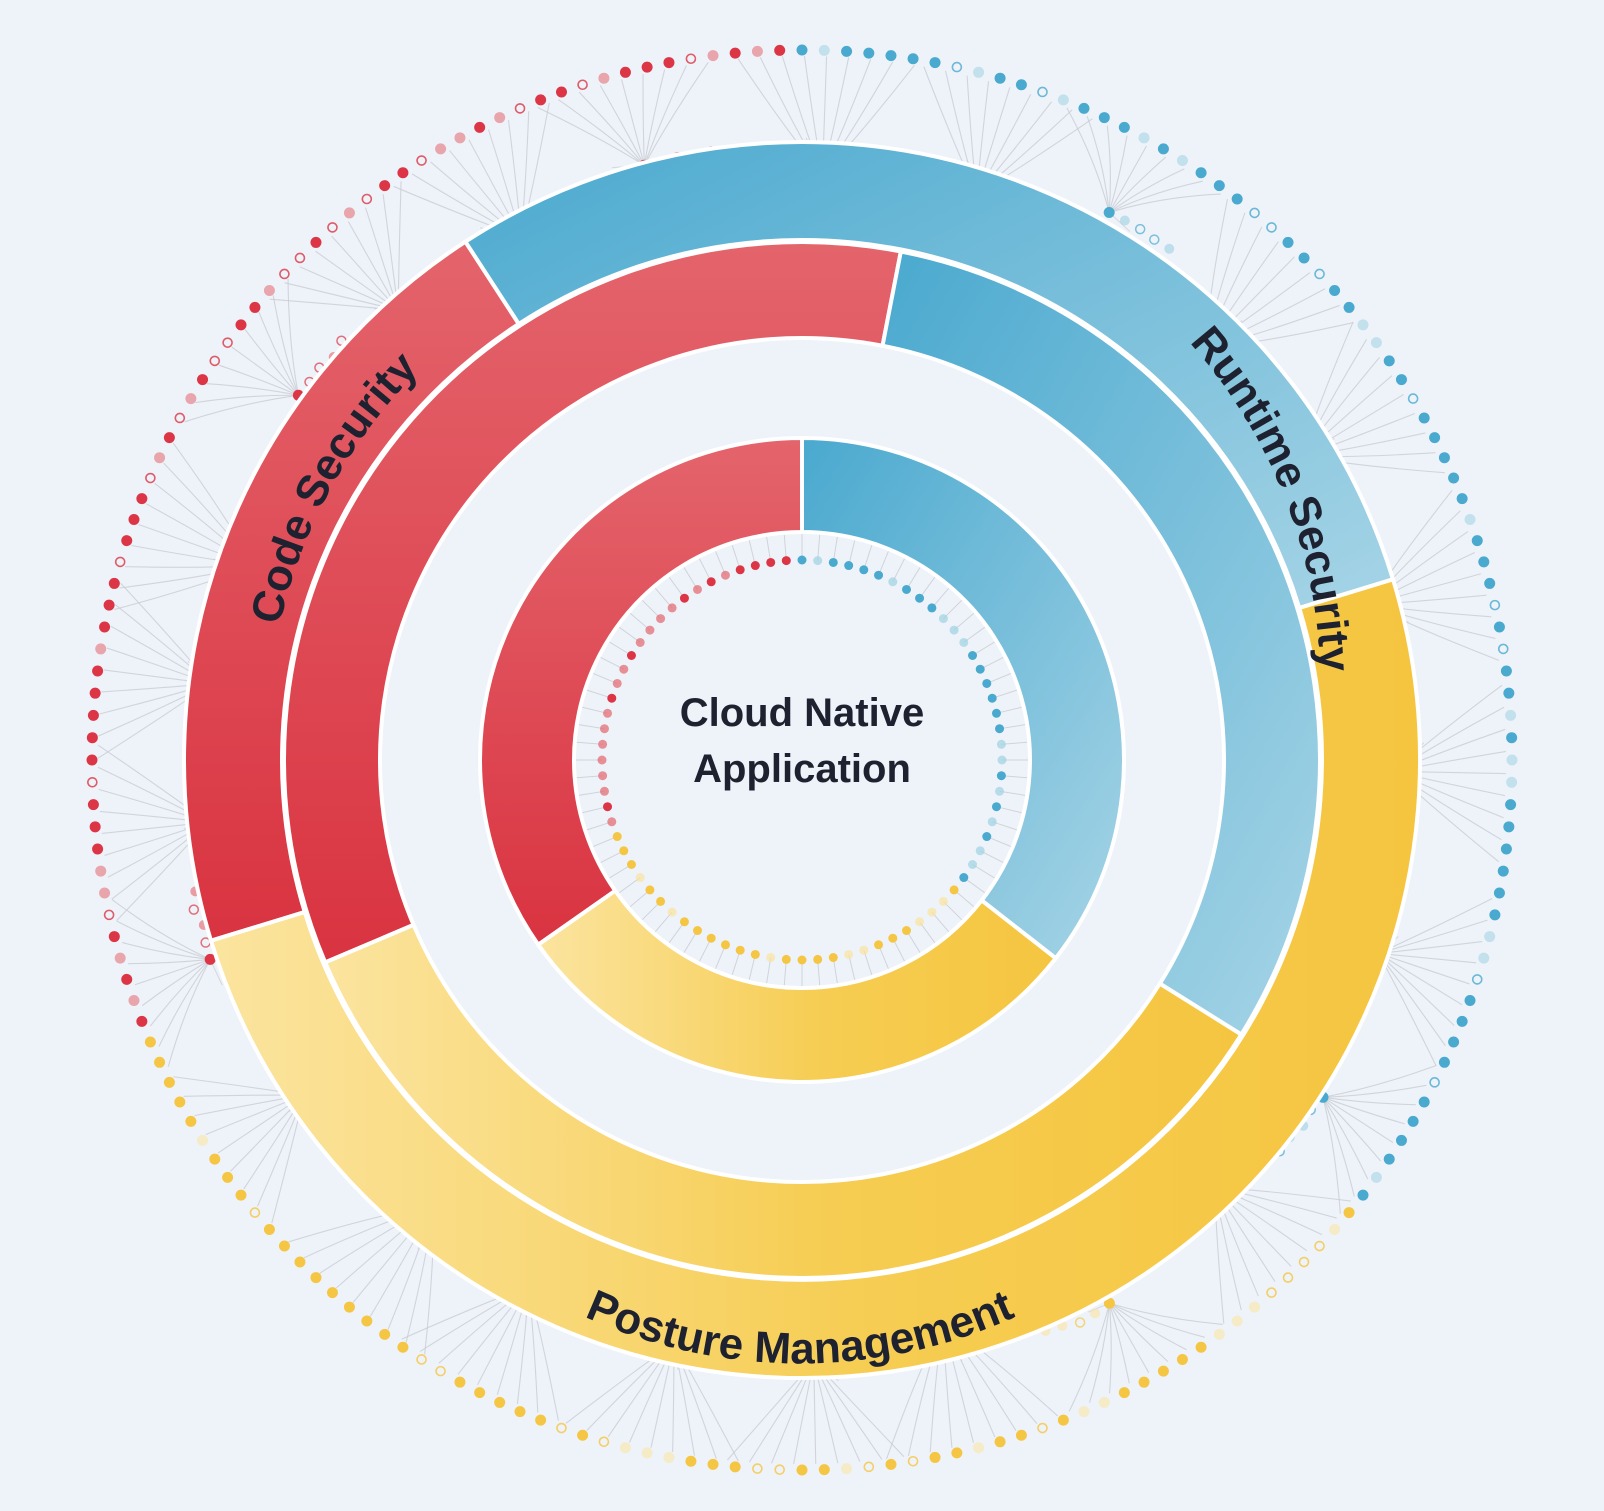 The height and width of the screenshot is (1511, 1604). What do you see at coordinates (1095, 1313) in the screenshot?
I see `cluster-dot-yellow` at bounding box center [1095, 1313].